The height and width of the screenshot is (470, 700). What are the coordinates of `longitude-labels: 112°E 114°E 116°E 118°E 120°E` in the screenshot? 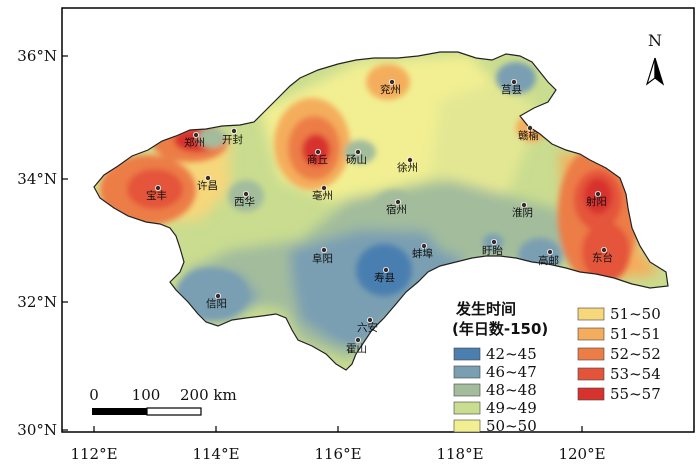 It's located at (337, 454).